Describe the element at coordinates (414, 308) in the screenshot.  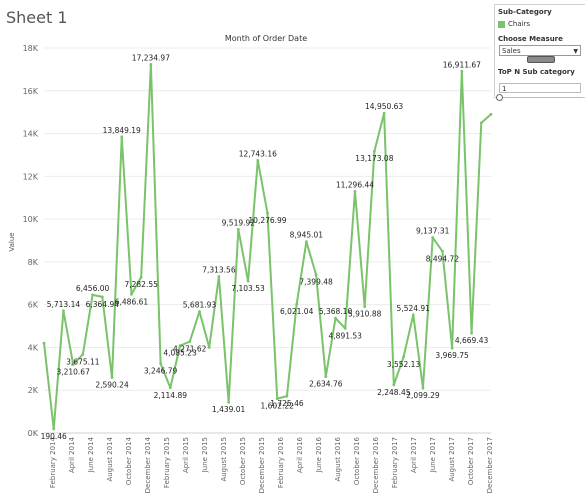
I see `data-label: 5,524.91` at that location.